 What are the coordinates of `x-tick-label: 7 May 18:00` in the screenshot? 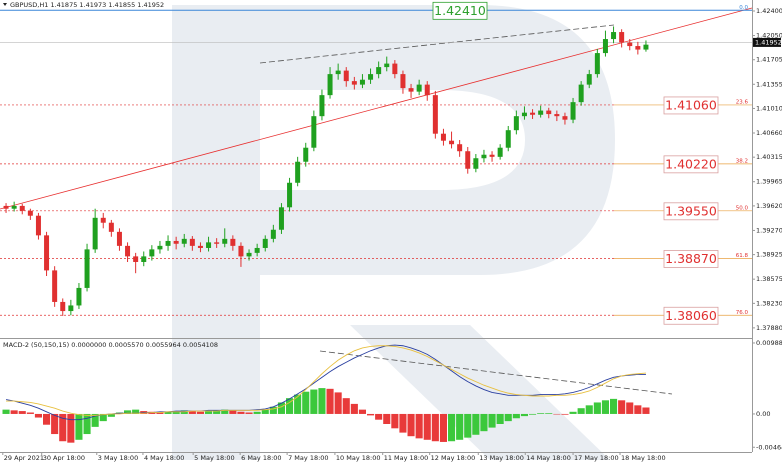 It's located at (308, 458).